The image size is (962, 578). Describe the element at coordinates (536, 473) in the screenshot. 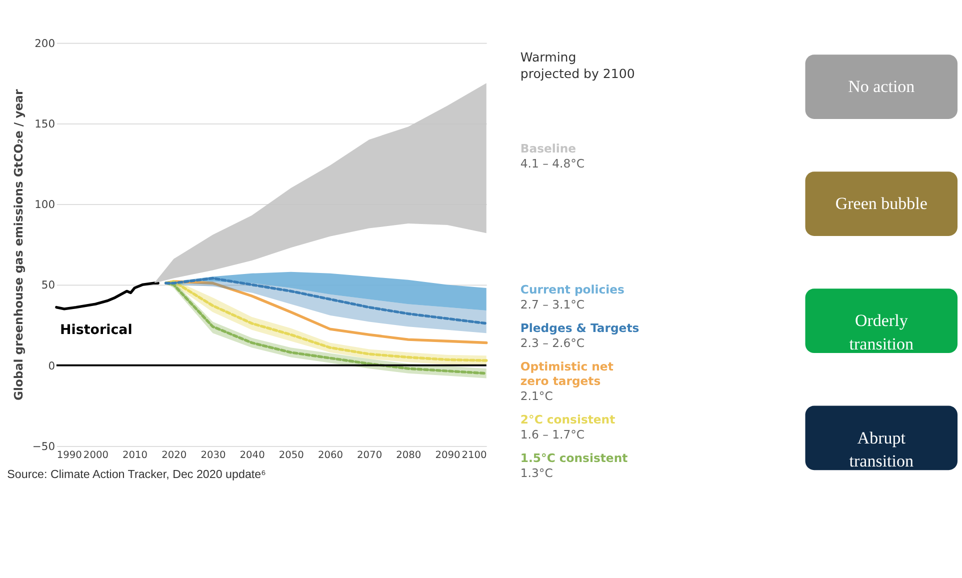

I see `text: 1.3°C` at that location.